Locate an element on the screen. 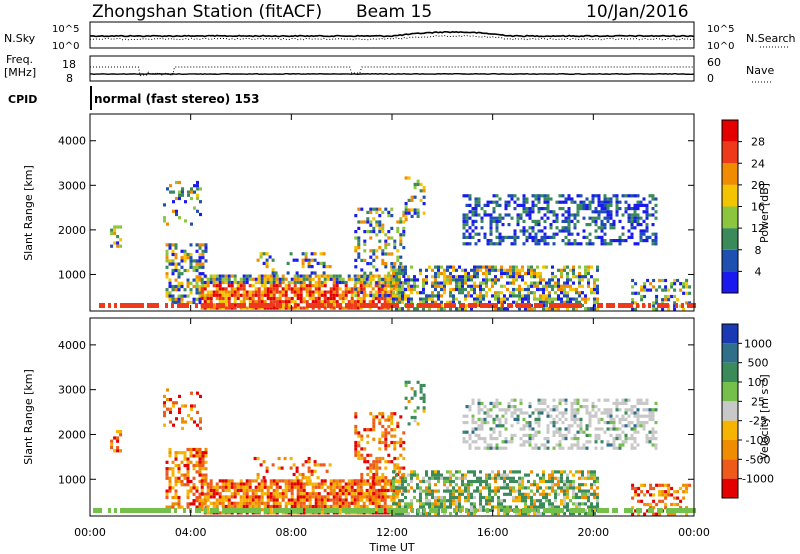 The width and height of the screenshot is (800, 554). y-tick-label: 2000 is located at coordinates (72, 230).